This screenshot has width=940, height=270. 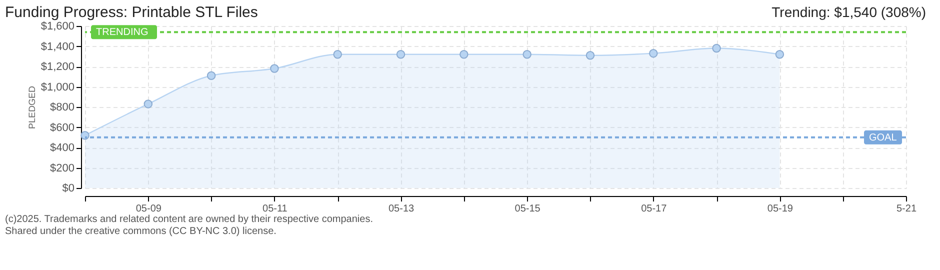 I want to click on text: Shared under the creative commons (CC BY-NC 3.0) license., so click(x=140, y=231).